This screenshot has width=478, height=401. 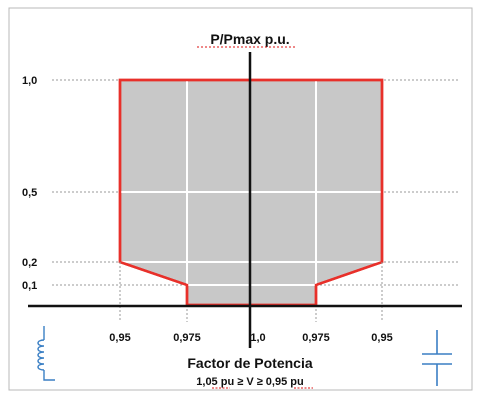 I want to click on capacitor-icon, so click(x=437, y=358).